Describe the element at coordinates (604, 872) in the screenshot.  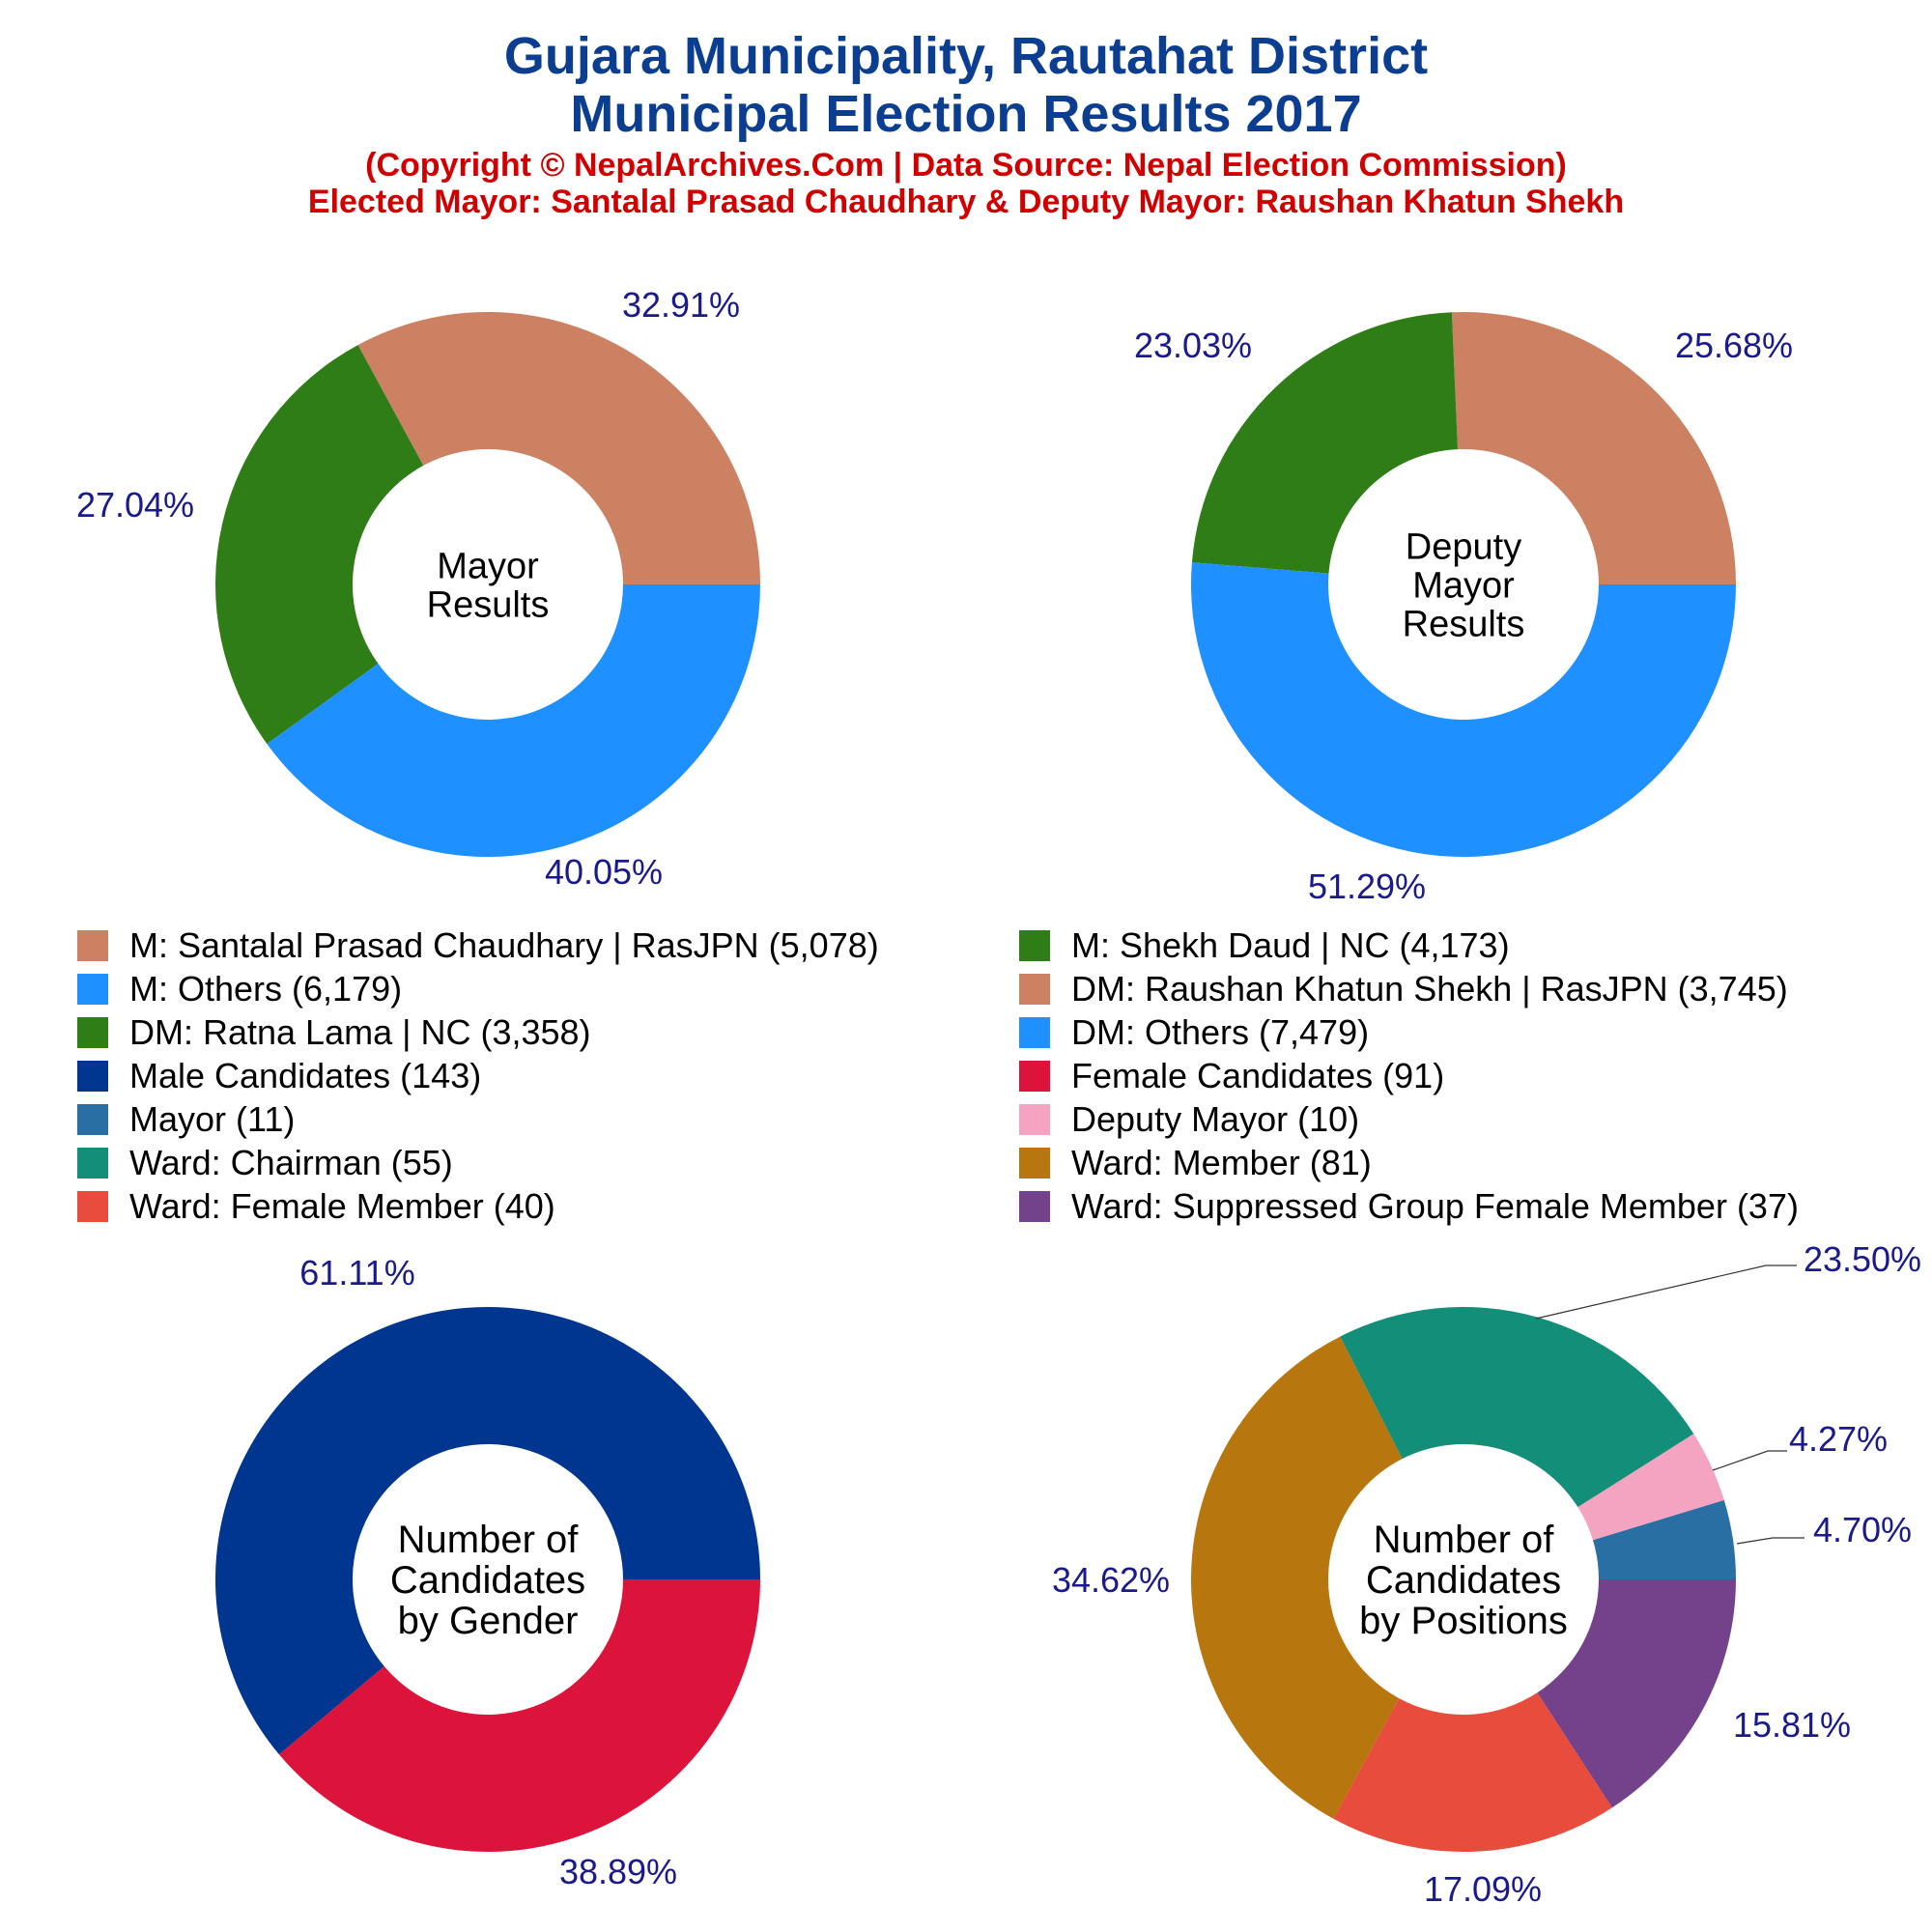
I see `slice-percent-label: 40.05%` at that location.